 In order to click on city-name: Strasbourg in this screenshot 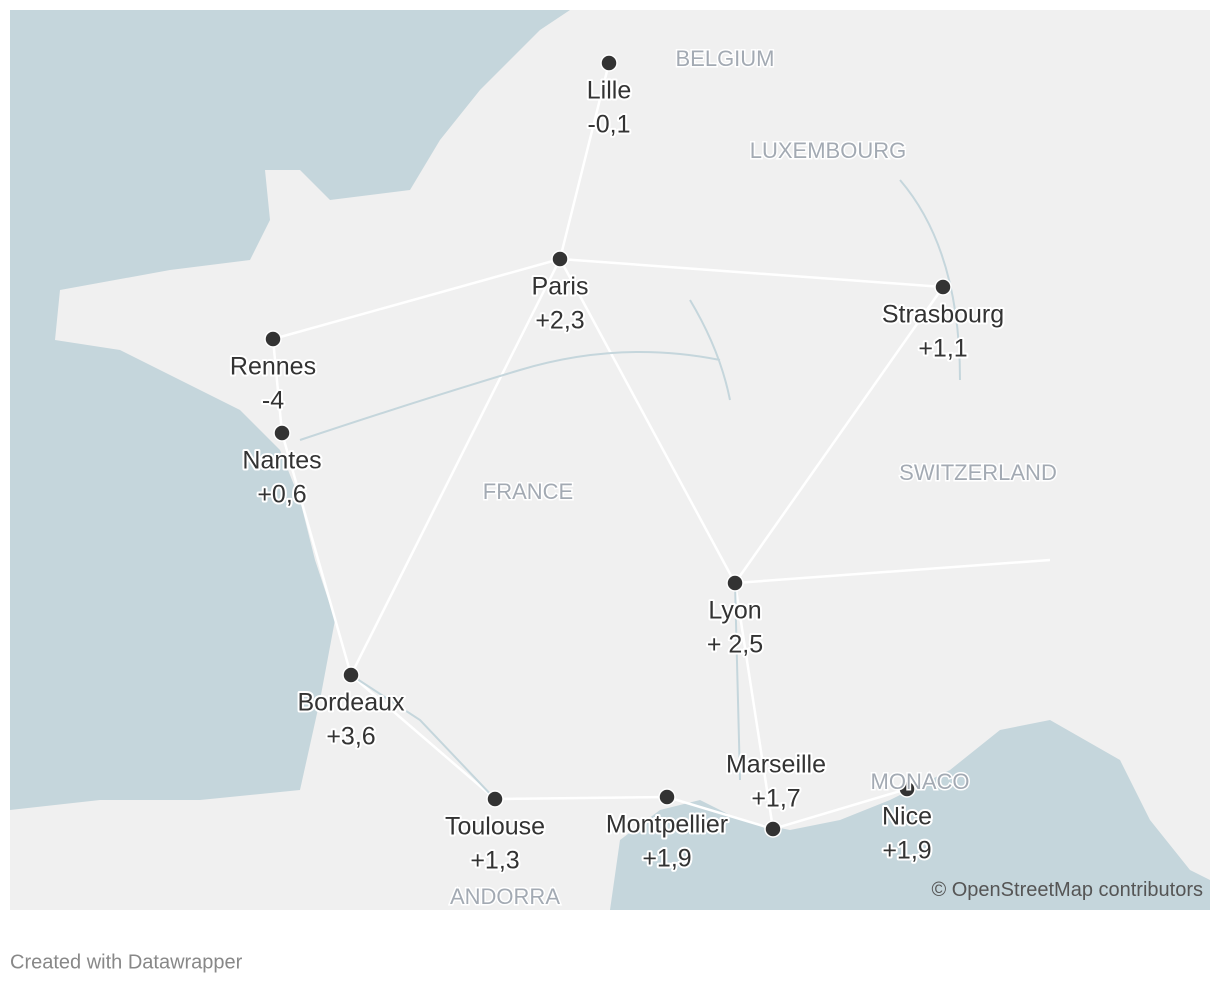, I will do `click(943, 315)`.